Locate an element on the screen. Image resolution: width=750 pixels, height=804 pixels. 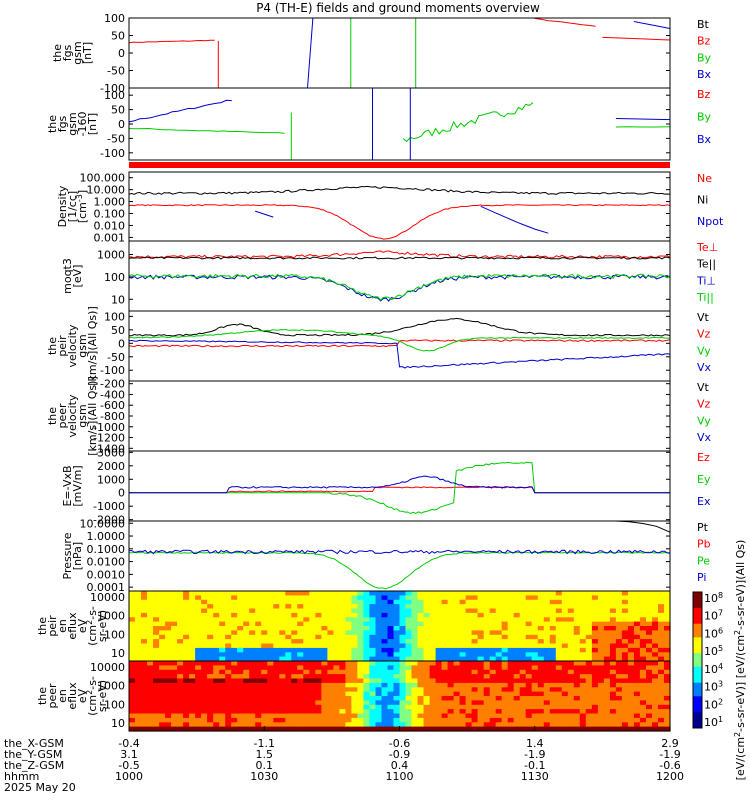
legend-Vy: Vy is located at coordinates (704, 350).